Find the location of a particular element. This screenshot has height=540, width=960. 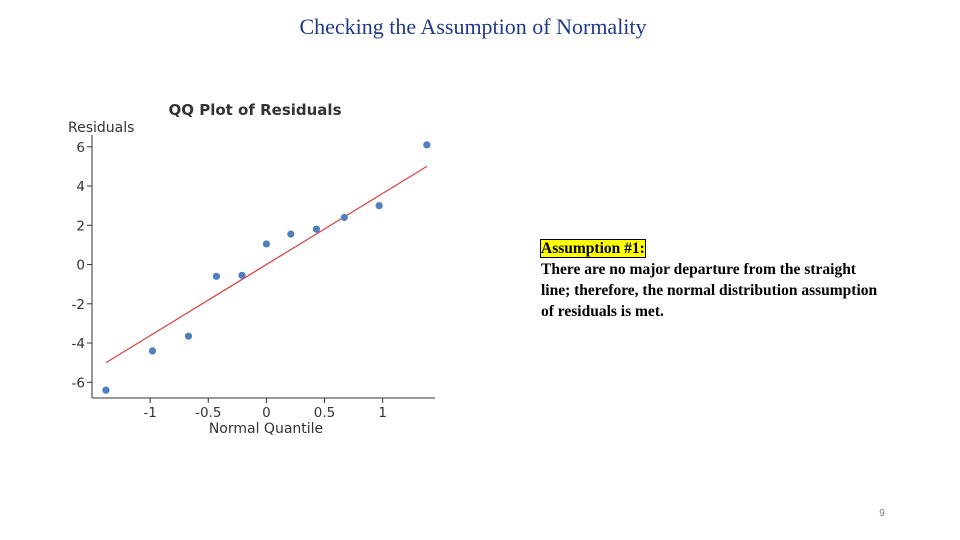

y-tick-label: 4 is located at coordinates (80, 187).